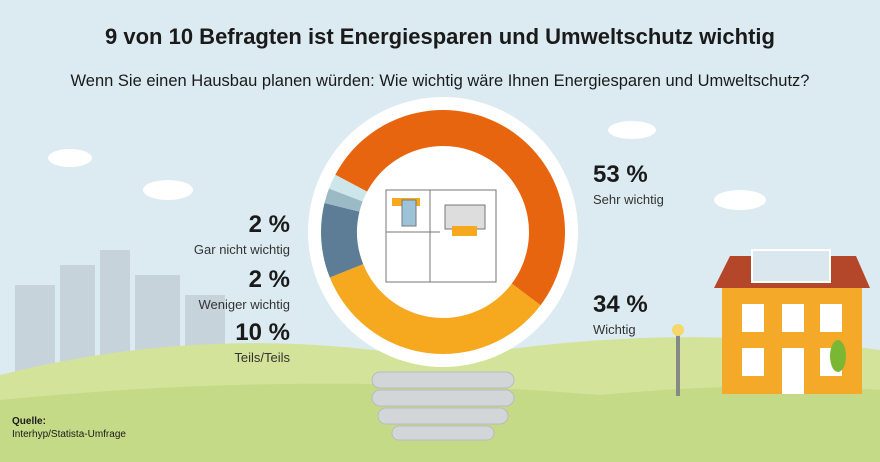 This screenshot has height=462, width=880. What do you see at coordinates (262, 332) in the screenshot?
I see `value-label: 10 %` at bounding box center [262, 332].